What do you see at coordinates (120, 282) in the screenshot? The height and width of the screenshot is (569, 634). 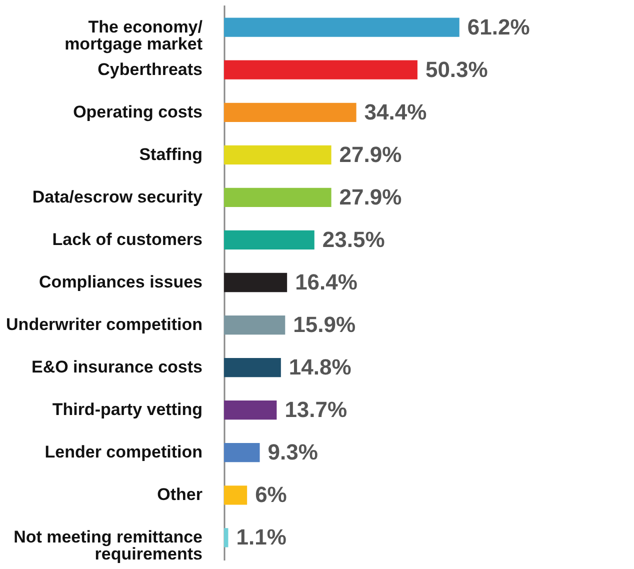 I see `y-tick-label: Compliances issues` at bounding box center [120, 282].